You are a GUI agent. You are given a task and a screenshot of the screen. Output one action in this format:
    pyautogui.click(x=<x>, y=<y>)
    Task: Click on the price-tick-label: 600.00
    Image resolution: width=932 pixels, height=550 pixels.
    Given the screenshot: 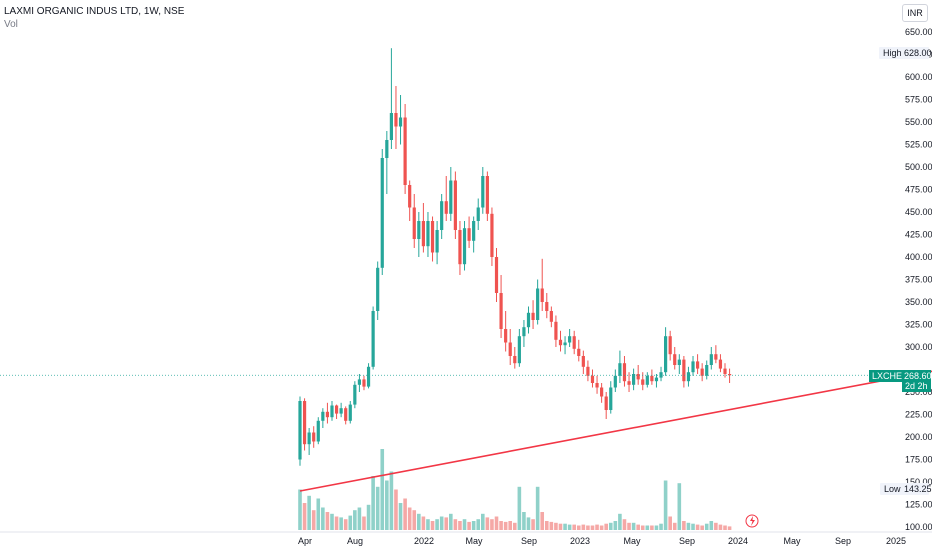 What is the action you would take?
    pyautogui.click(x=918, y=77)
    